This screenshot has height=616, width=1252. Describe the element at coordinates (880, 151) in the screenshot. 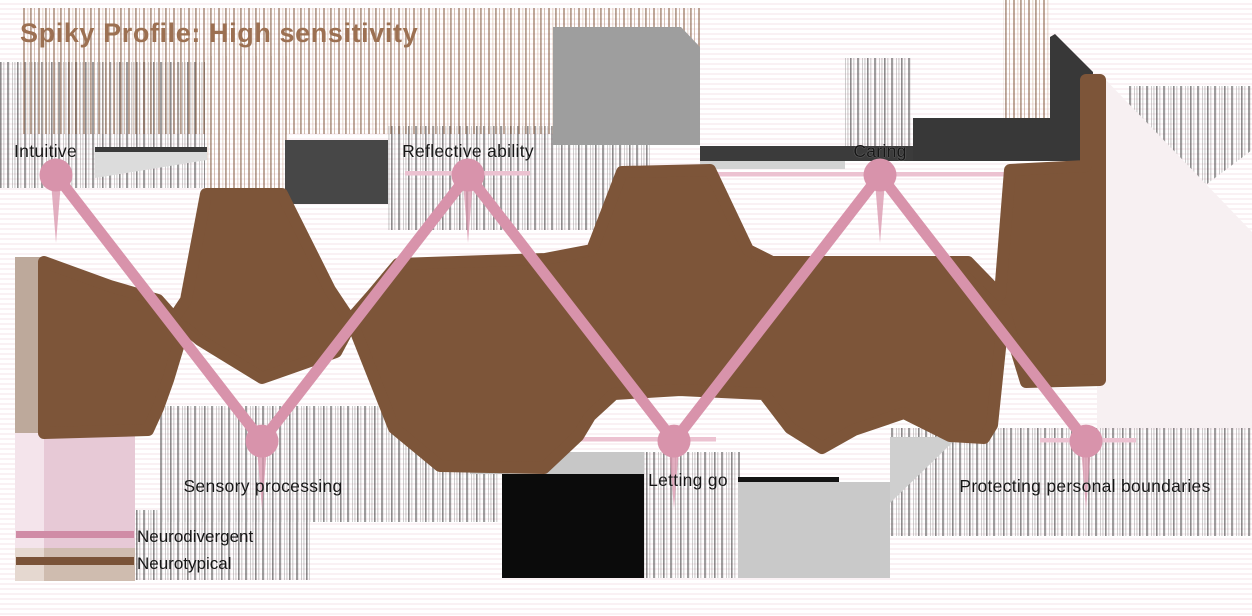

I see `label-caring: Caring` at that location.